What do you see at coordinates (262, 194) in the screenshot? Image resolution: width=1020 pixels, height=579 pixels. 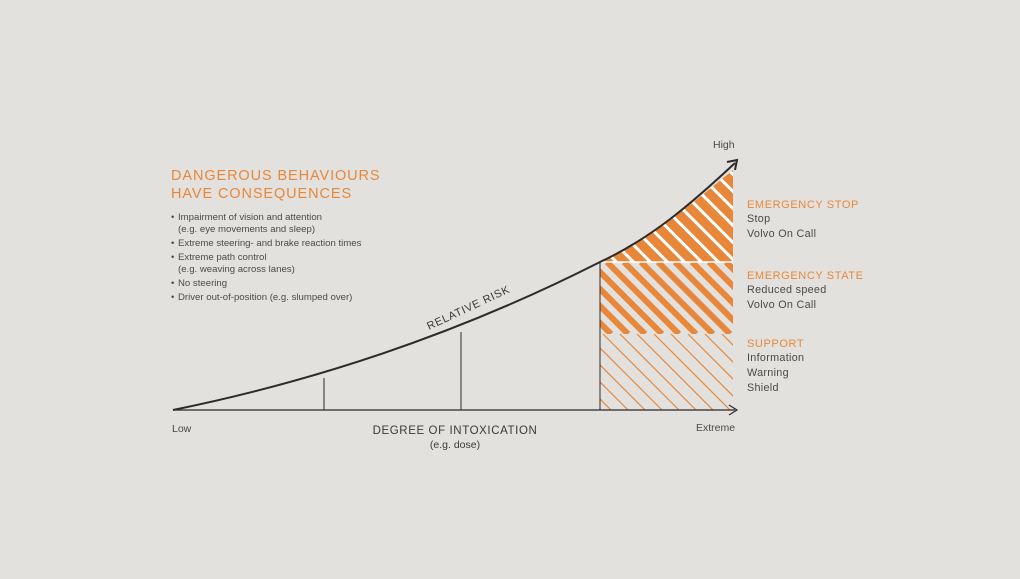 I see `headline-line-2: HAVE CONSEQUENCES` at bounding box center [262, 194].